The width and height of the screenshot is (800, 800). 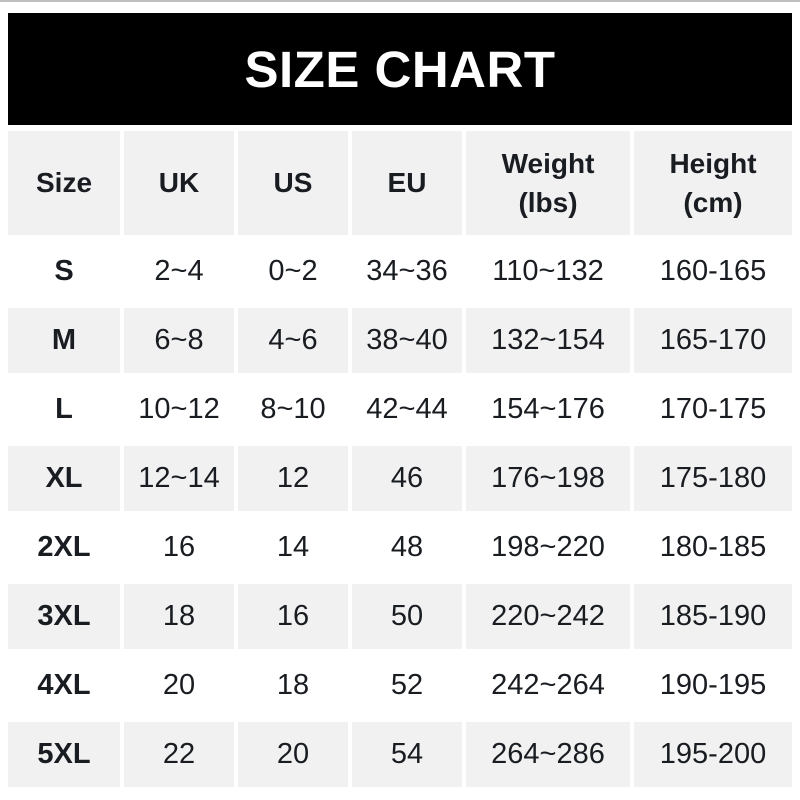 I want to click on table-cell: 8~10, so click(x=293, y=409).